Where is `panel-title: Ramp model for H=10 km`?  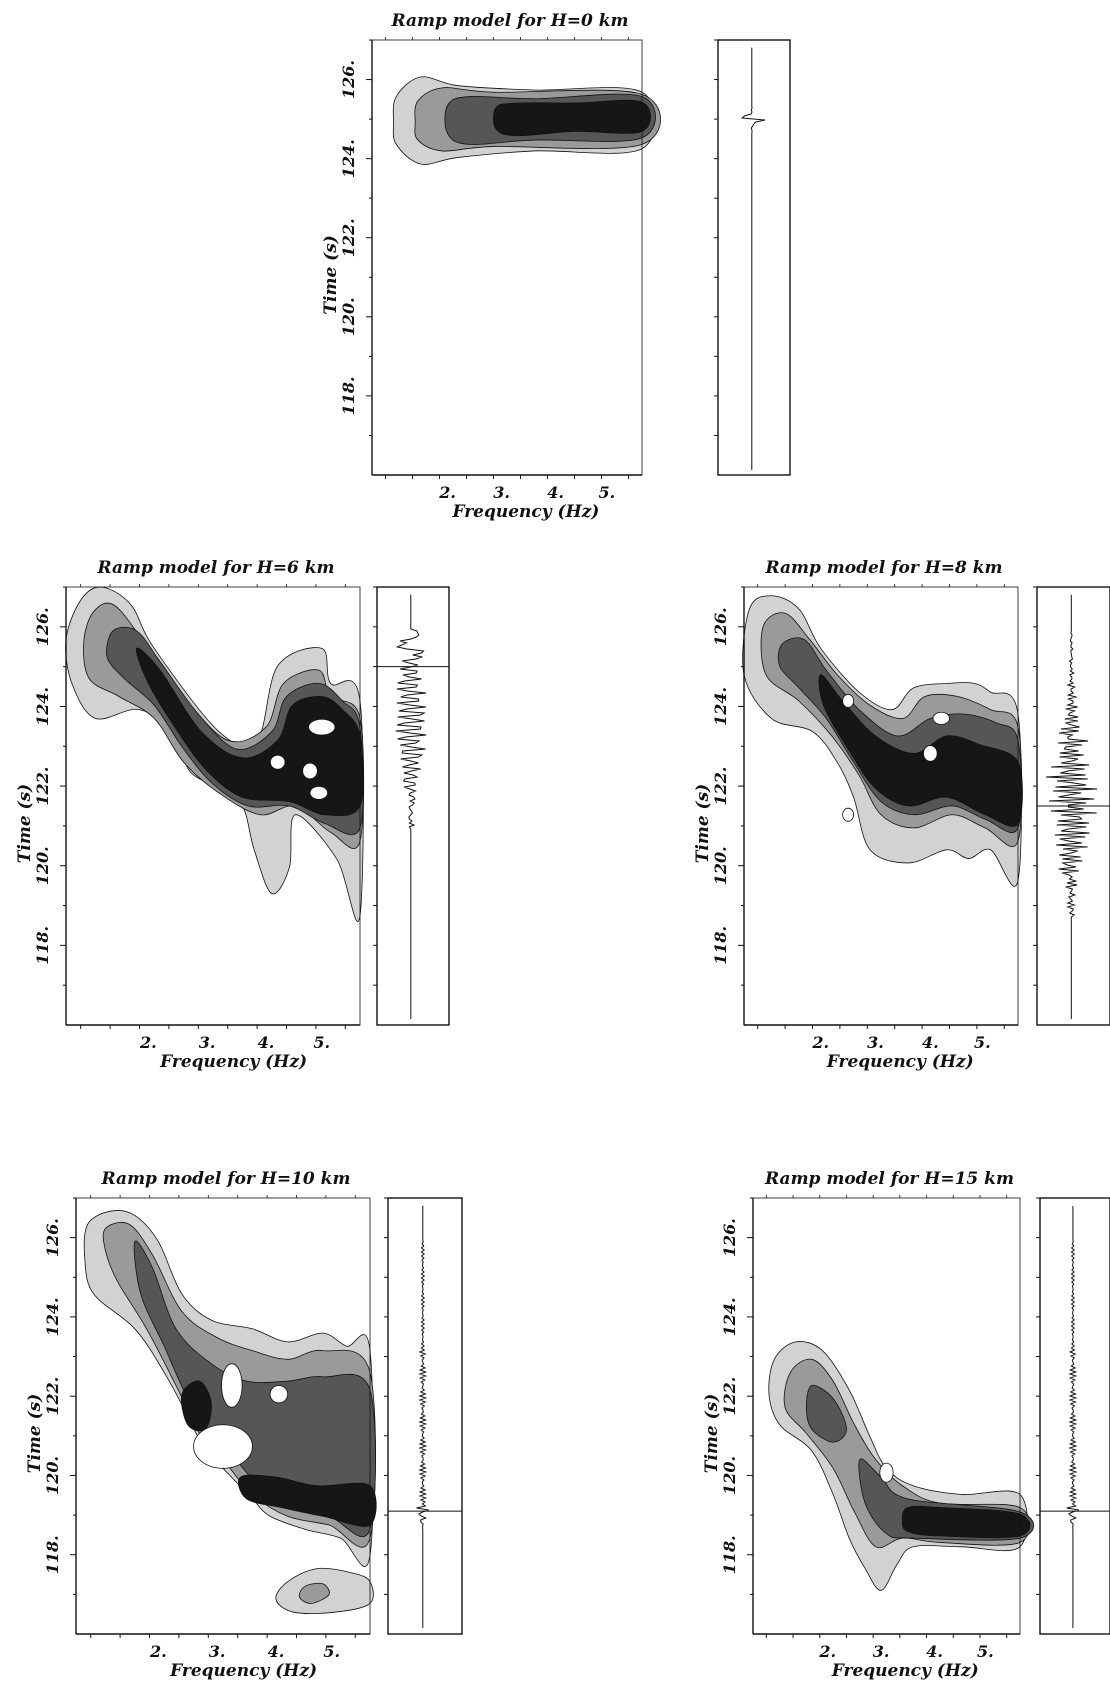
panel-title: Ramp model for H=10 km is located at coordinates (226, 1179).